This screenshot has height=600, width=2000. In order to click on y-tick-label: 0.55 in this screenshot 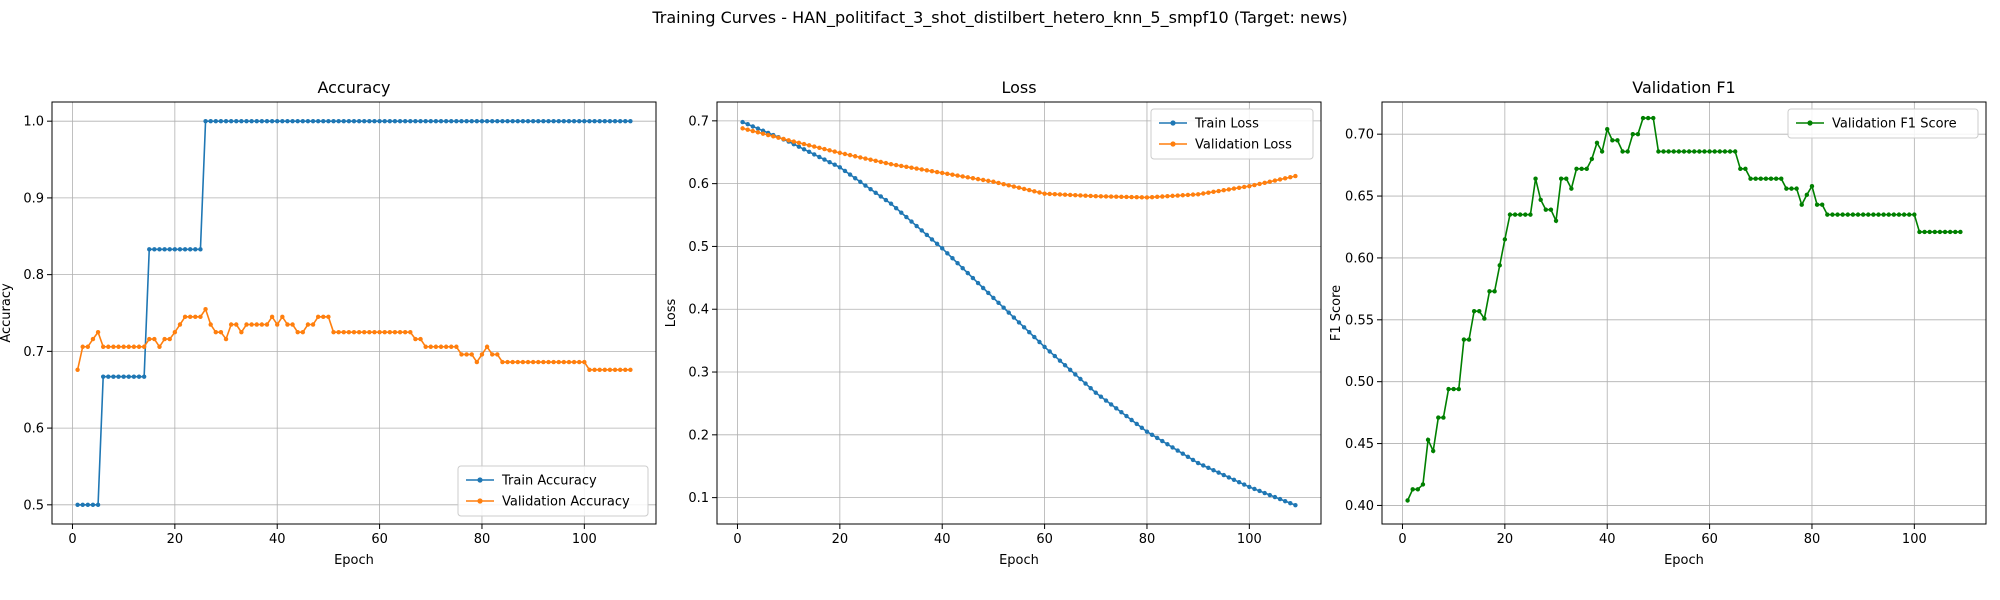, I will do `click(1359, 320)`.